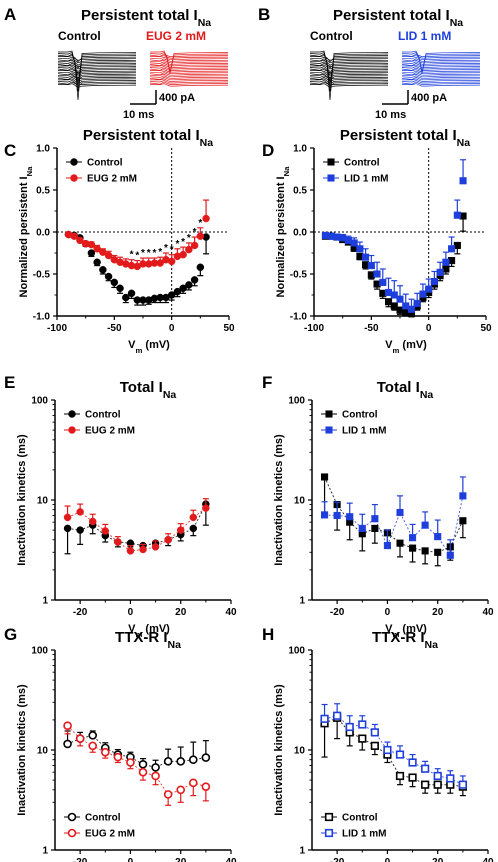  I want to click on y-tick-label: 1, so click(302, 601).